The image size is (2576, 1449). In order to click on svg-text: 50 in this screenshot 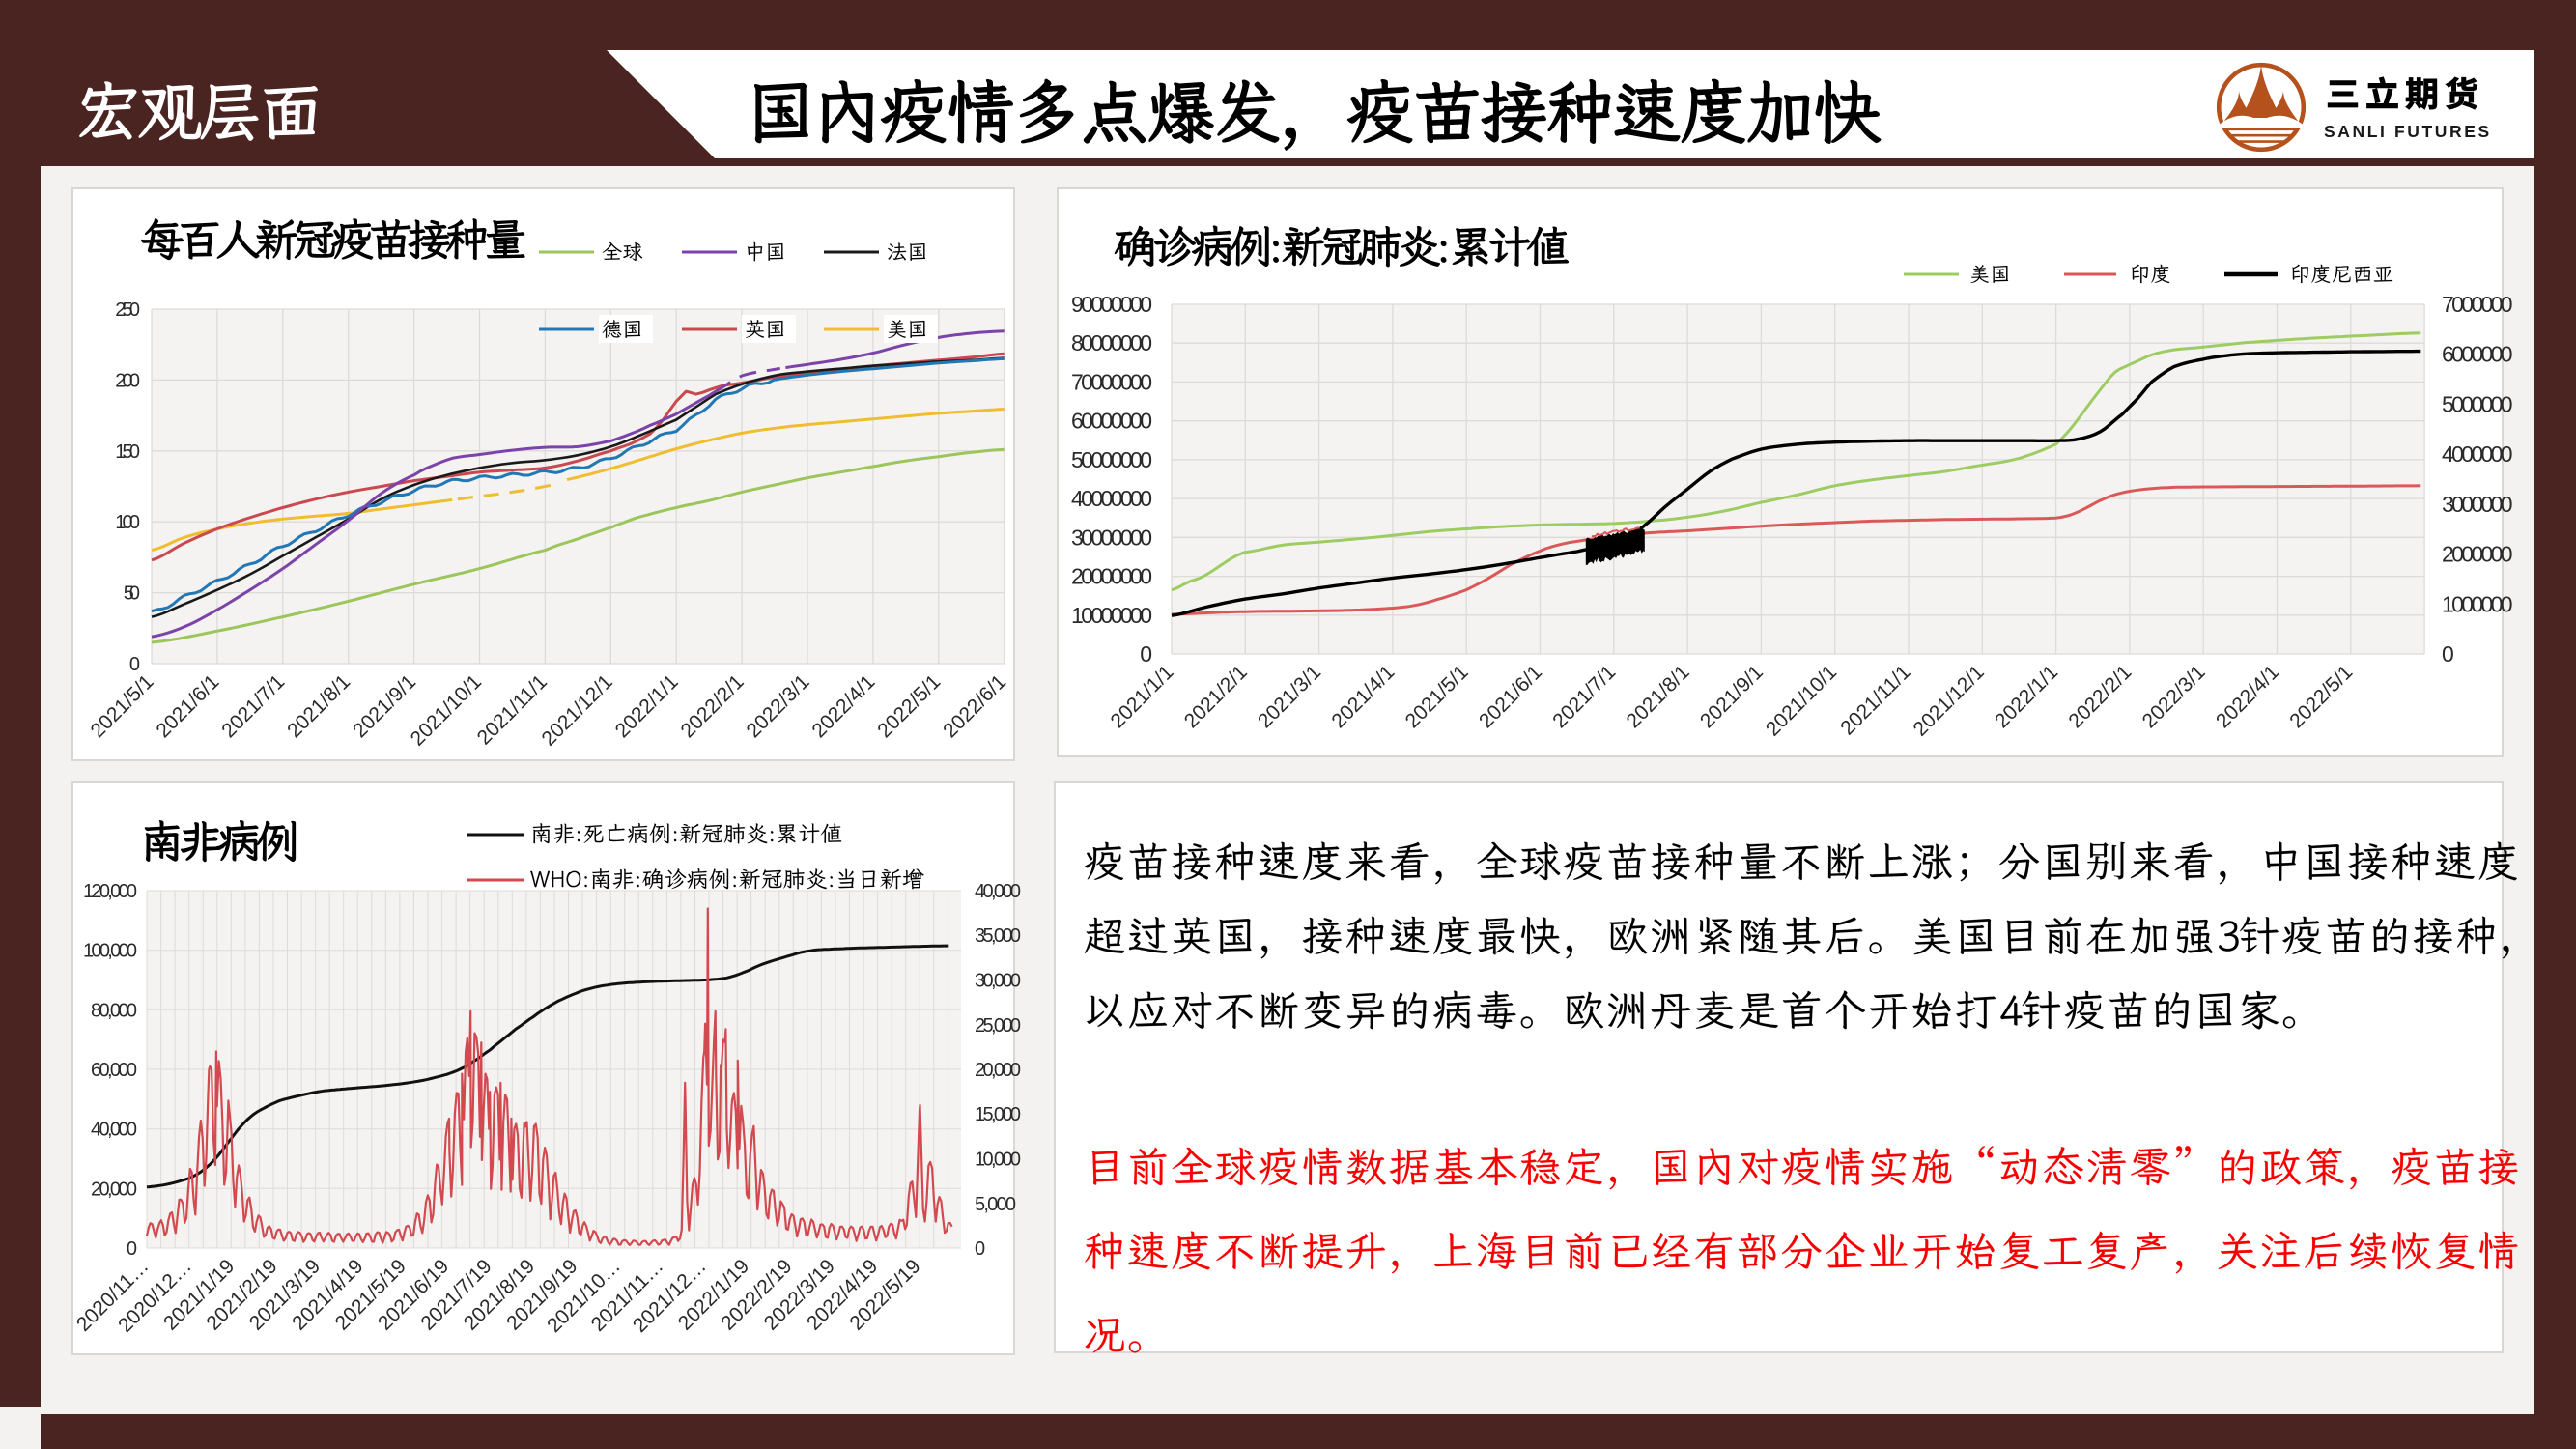, I will do `click(132, 594)`.